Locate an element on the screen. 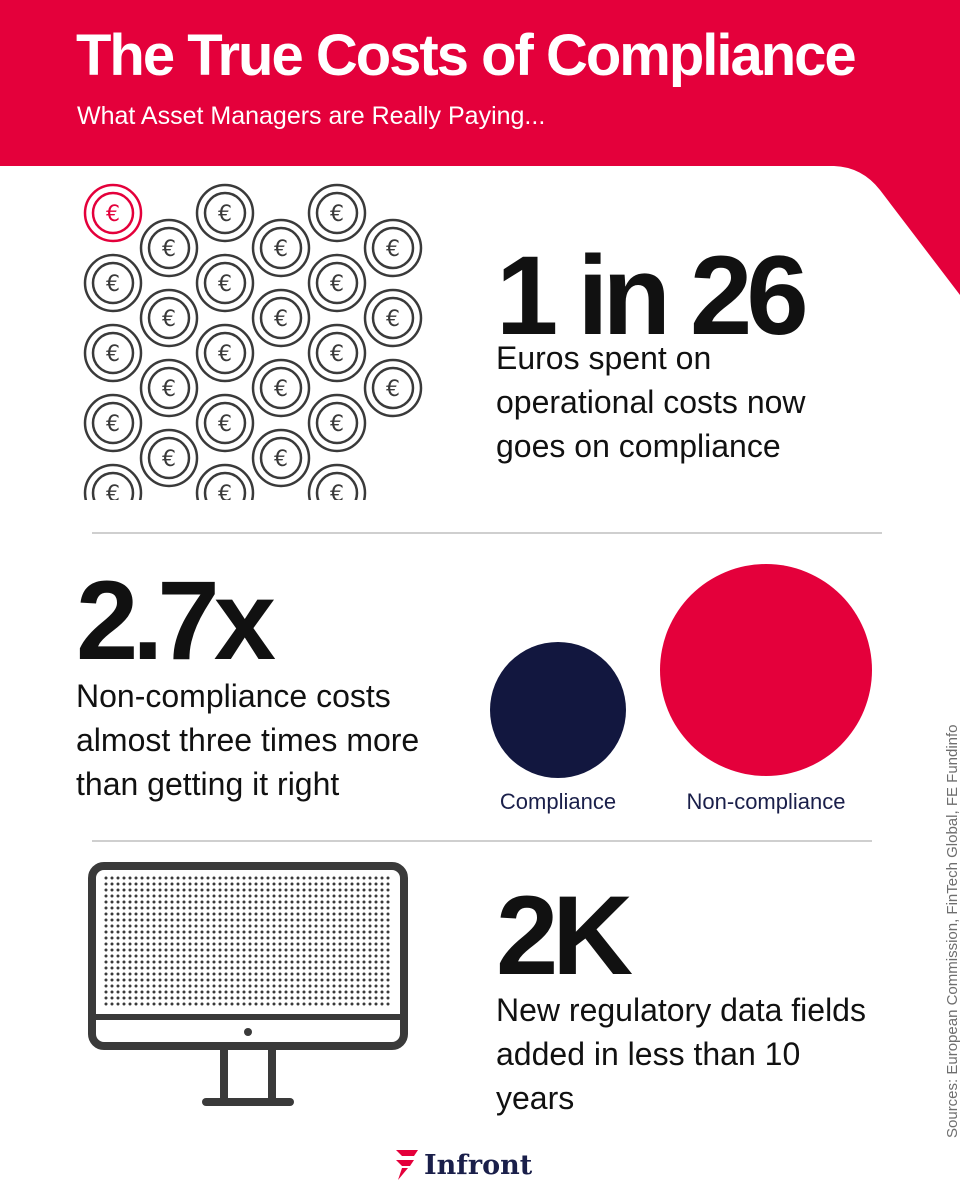 Image resolution: width=960 pixels, height=1200 pixels. non-compliance-circle is located at coordinates (766, 670).